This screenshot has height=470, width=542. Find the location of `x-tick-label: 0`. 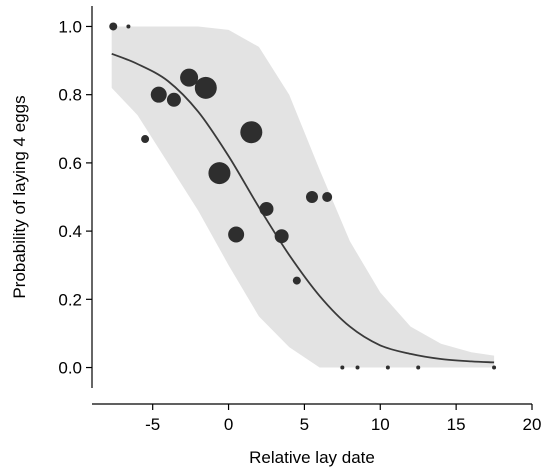

x-tick-label: 0 is located at coordinates (228, 424).